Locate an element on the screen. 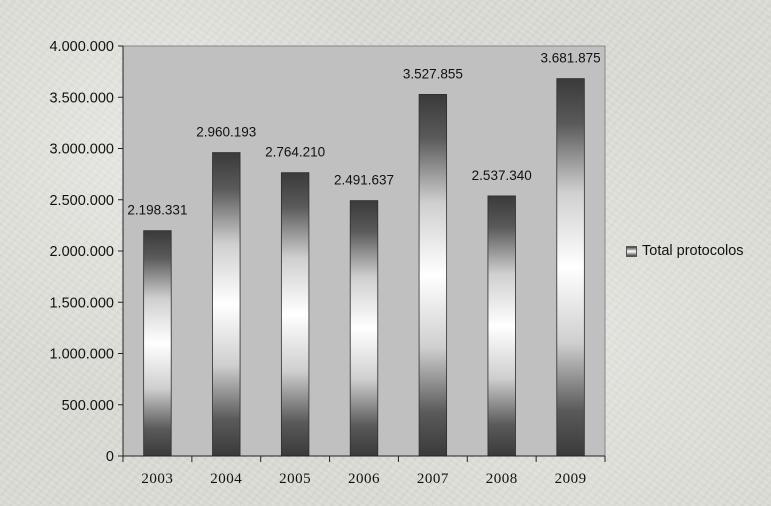 The height and width of the screenshot is (506, 771). data-label-2003: 2.198.331 is located at coordinates (157, 210).